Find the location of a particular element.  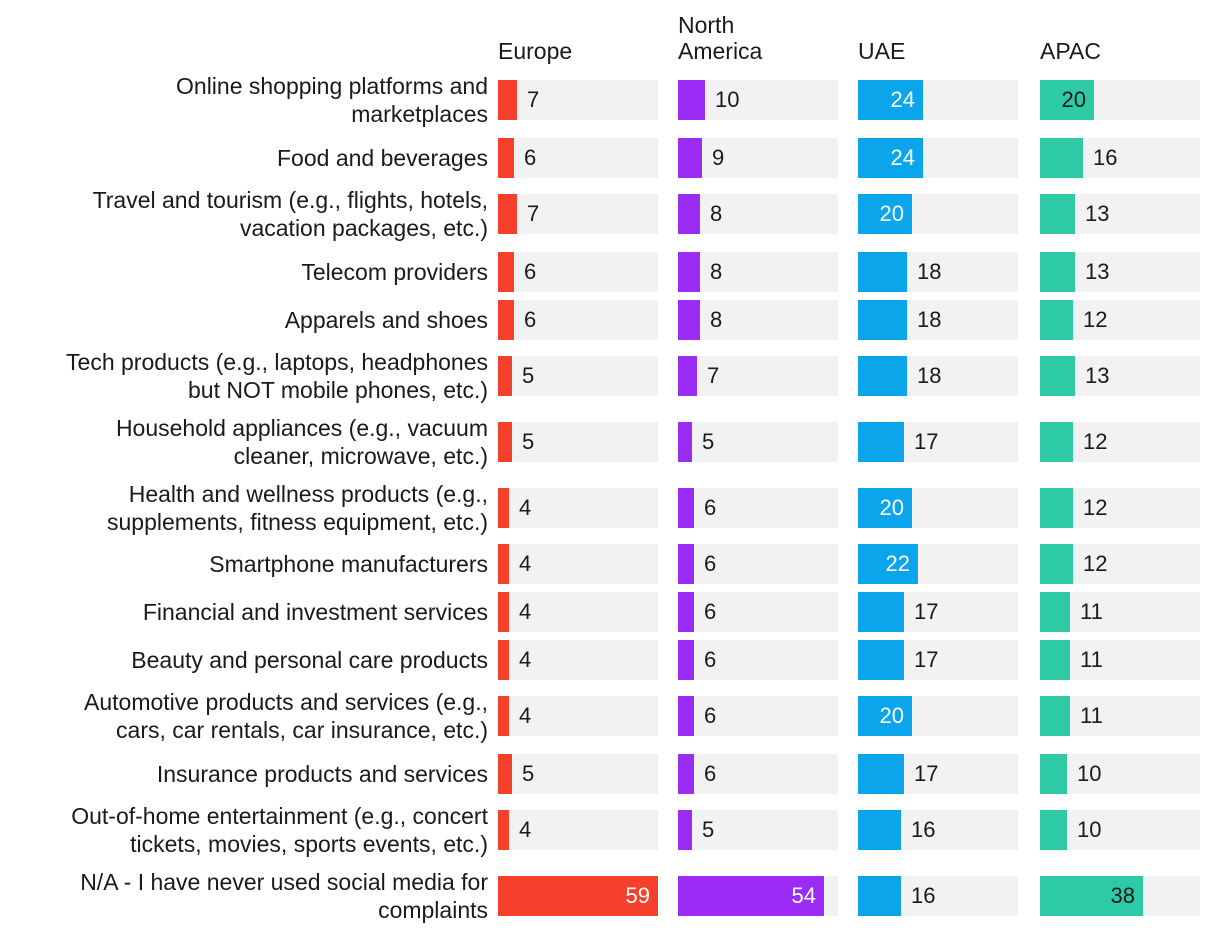

category-label-line: cars, car rentals, car insurance, etc.) is located at coordinates (302, 730).